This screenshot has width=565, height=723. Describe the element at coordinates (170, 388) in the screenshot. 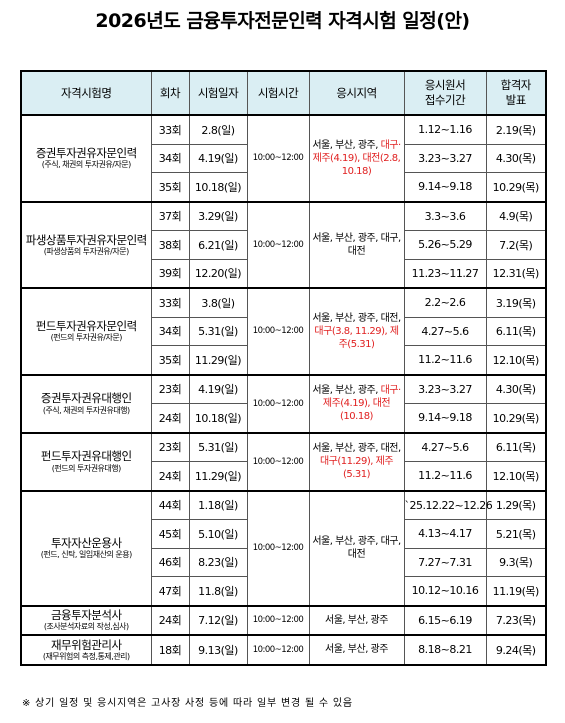

I see `round: 23회` at that location.